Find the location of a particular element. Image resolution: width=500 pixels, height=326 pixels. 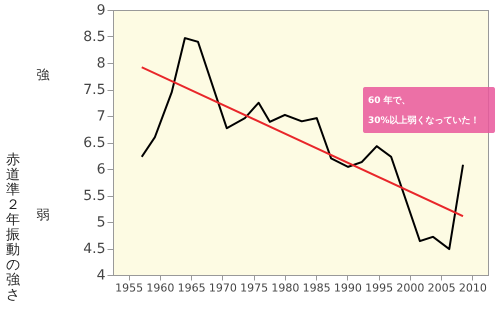

y-tick-label: 6.5 is located at coordinates (94, 143).